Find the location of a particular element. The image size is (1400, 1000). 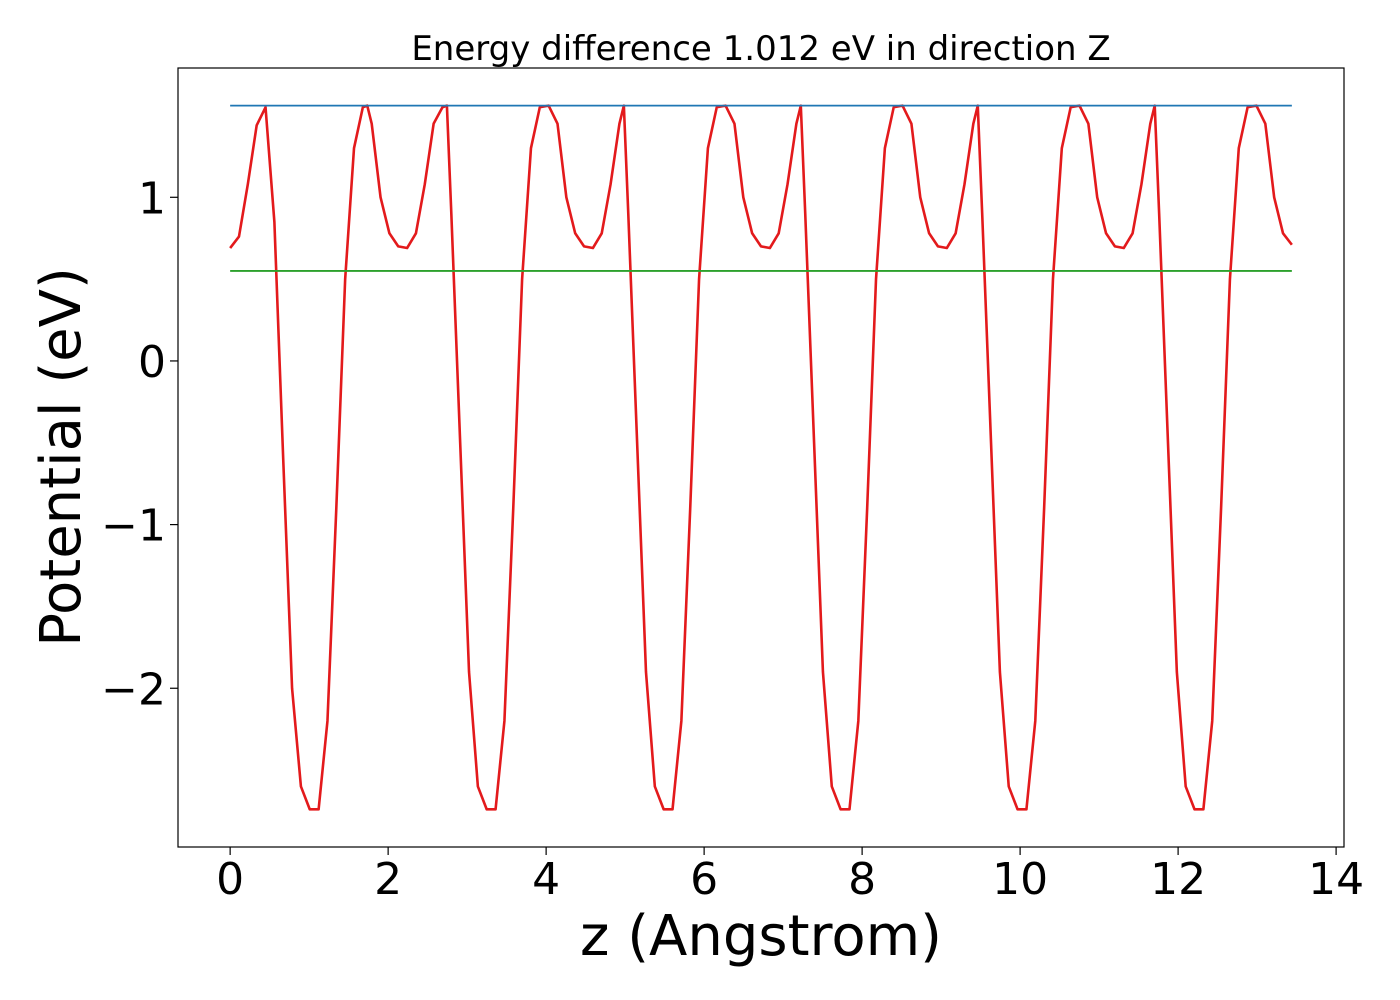

y-tick-label: −1 is located at coordinates (133, 526).